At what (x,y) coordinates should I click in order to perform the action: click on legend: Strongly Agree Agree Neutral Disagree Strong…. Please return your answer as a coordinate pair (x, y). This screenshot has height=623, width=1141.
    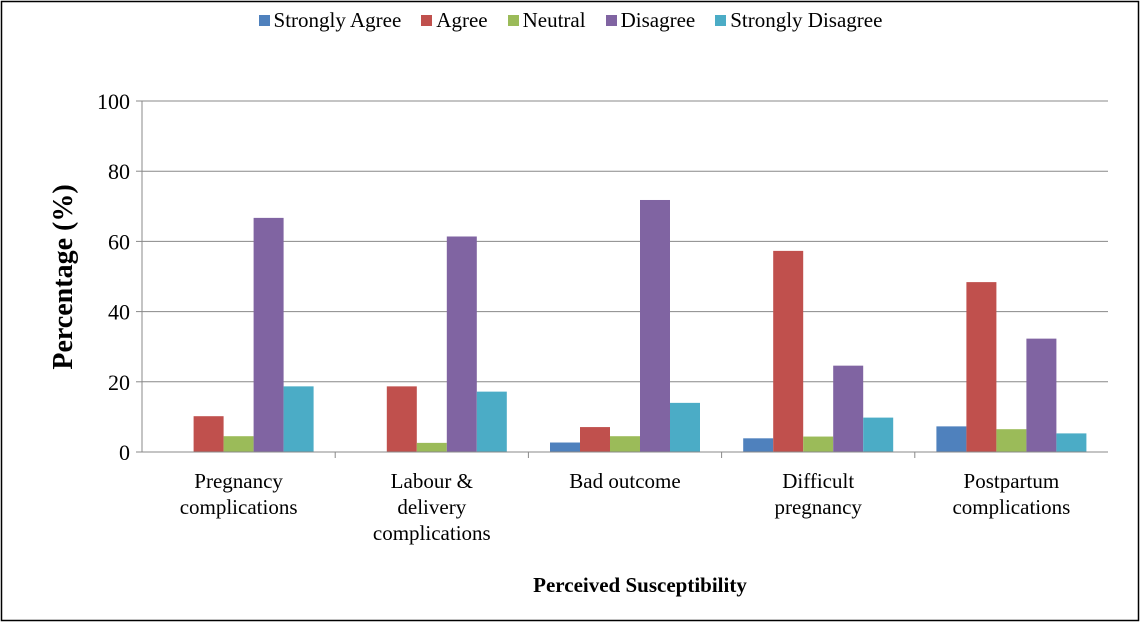
    Looking at the image, I should click on (570, 20).